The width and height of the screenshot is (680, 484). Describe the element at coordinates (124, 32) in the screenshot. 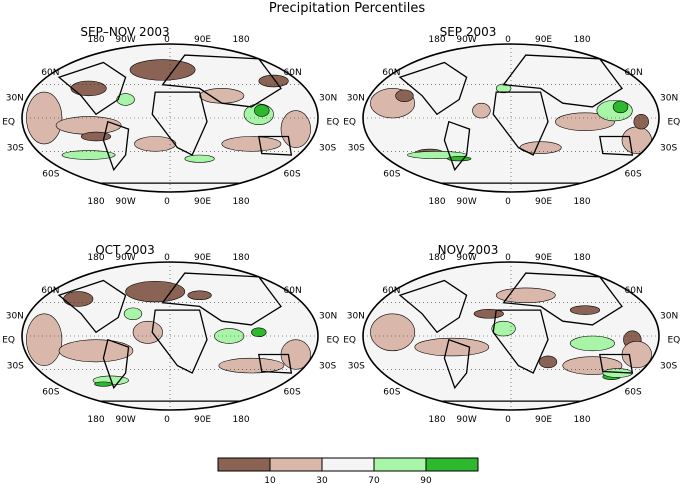

I see `panel-title: SEP–NOV 2003` at that location.